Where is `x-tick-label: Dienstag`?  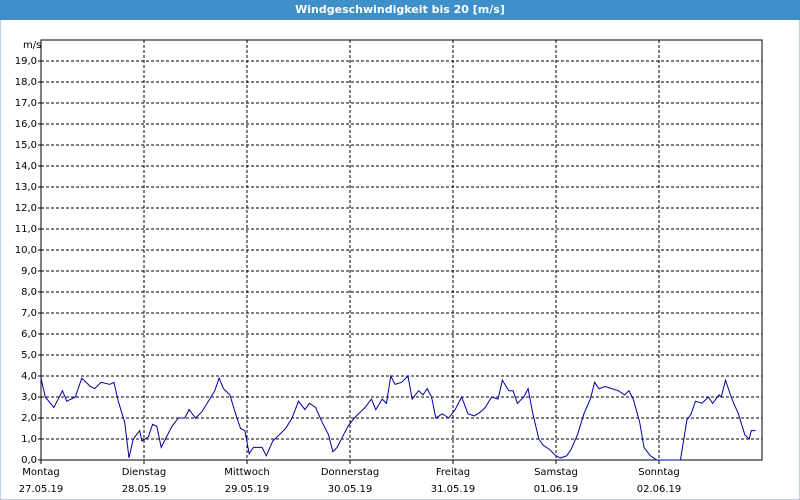
x-tick-label: Dienstag is located at coordinates (144, 472).